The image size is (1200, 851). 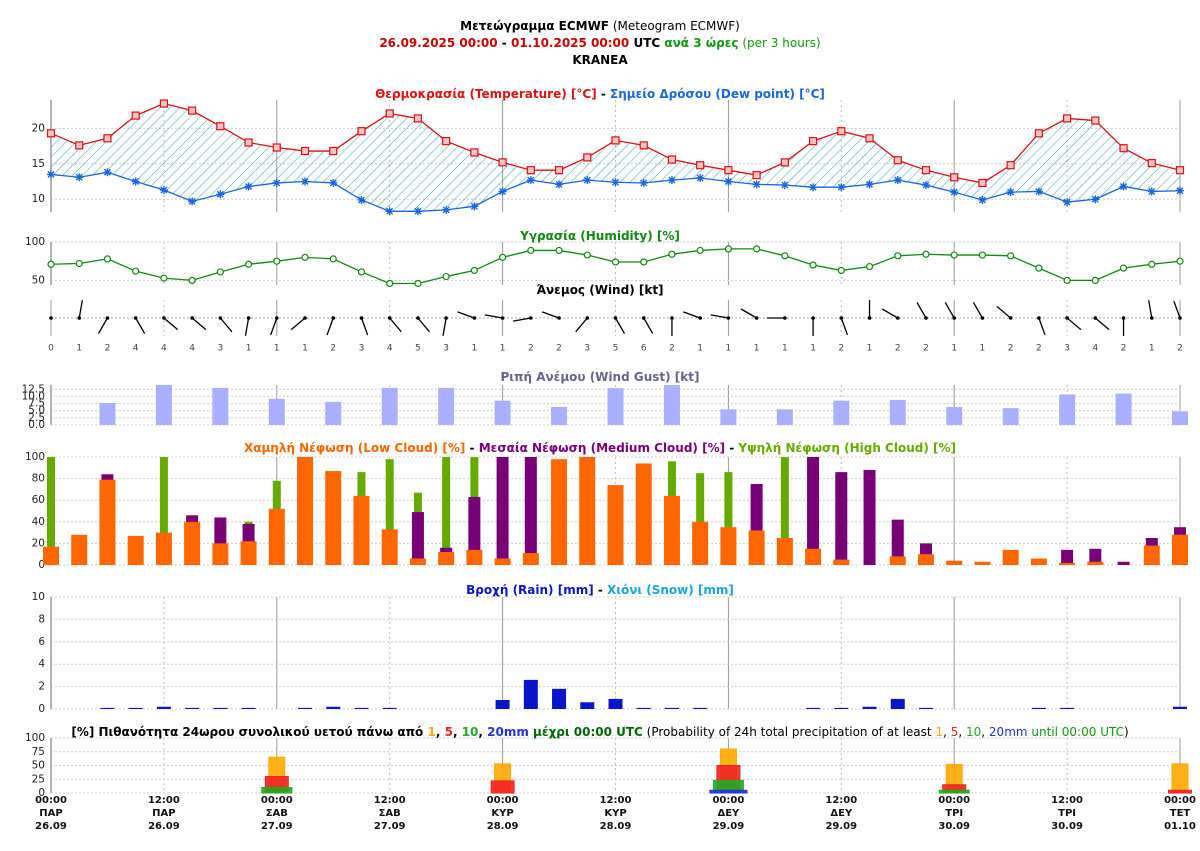 I want to click on wind-speed-label: 4, so click(x=1095, y=349).